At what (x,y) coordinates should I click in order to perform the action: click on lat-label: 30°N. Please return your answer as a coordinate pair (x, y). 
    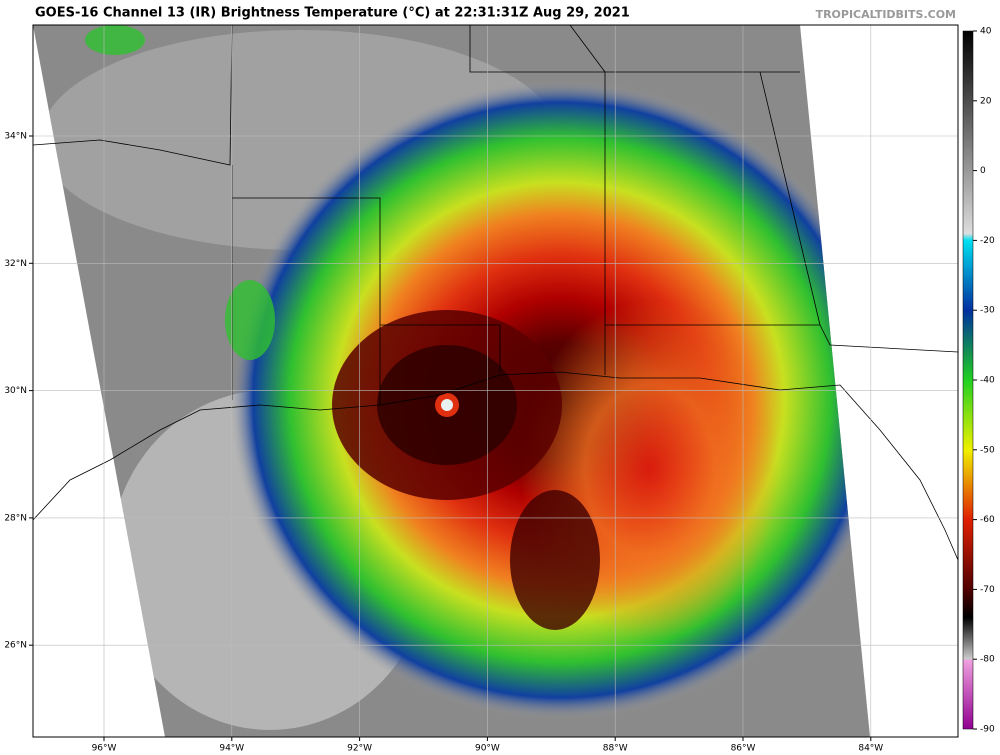
    Looking at the image, I should click on (15, 391).